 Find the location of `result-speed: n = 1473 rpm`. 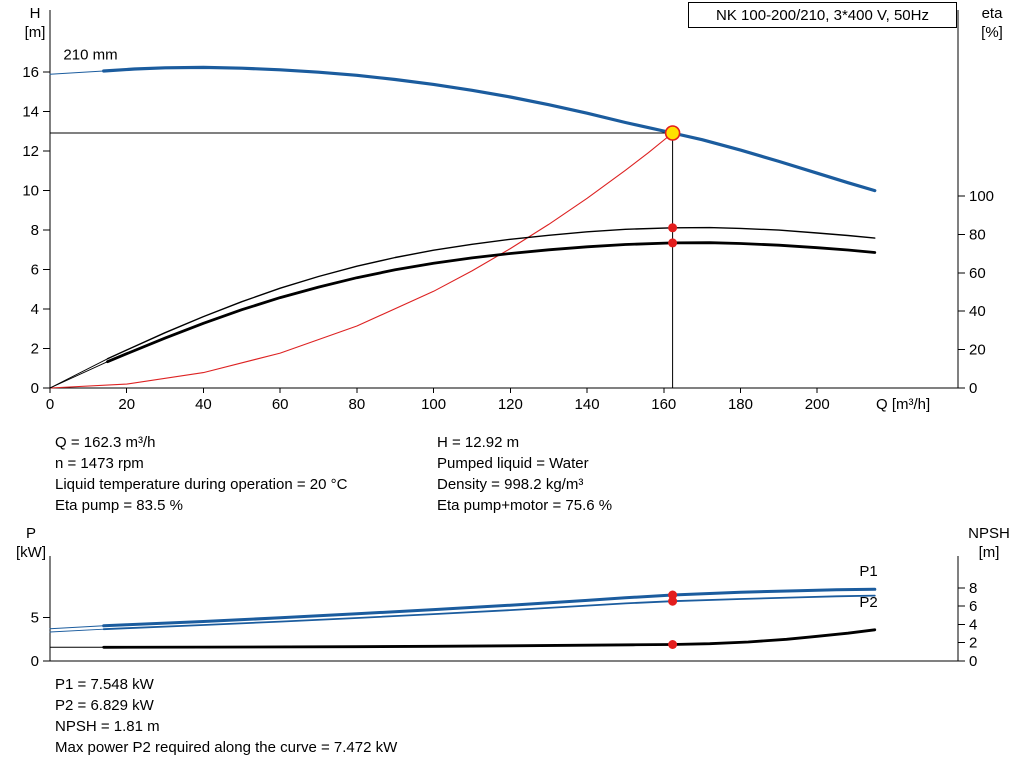

result-speed: n = 1473 rpm is located at coordinates (99, 463).